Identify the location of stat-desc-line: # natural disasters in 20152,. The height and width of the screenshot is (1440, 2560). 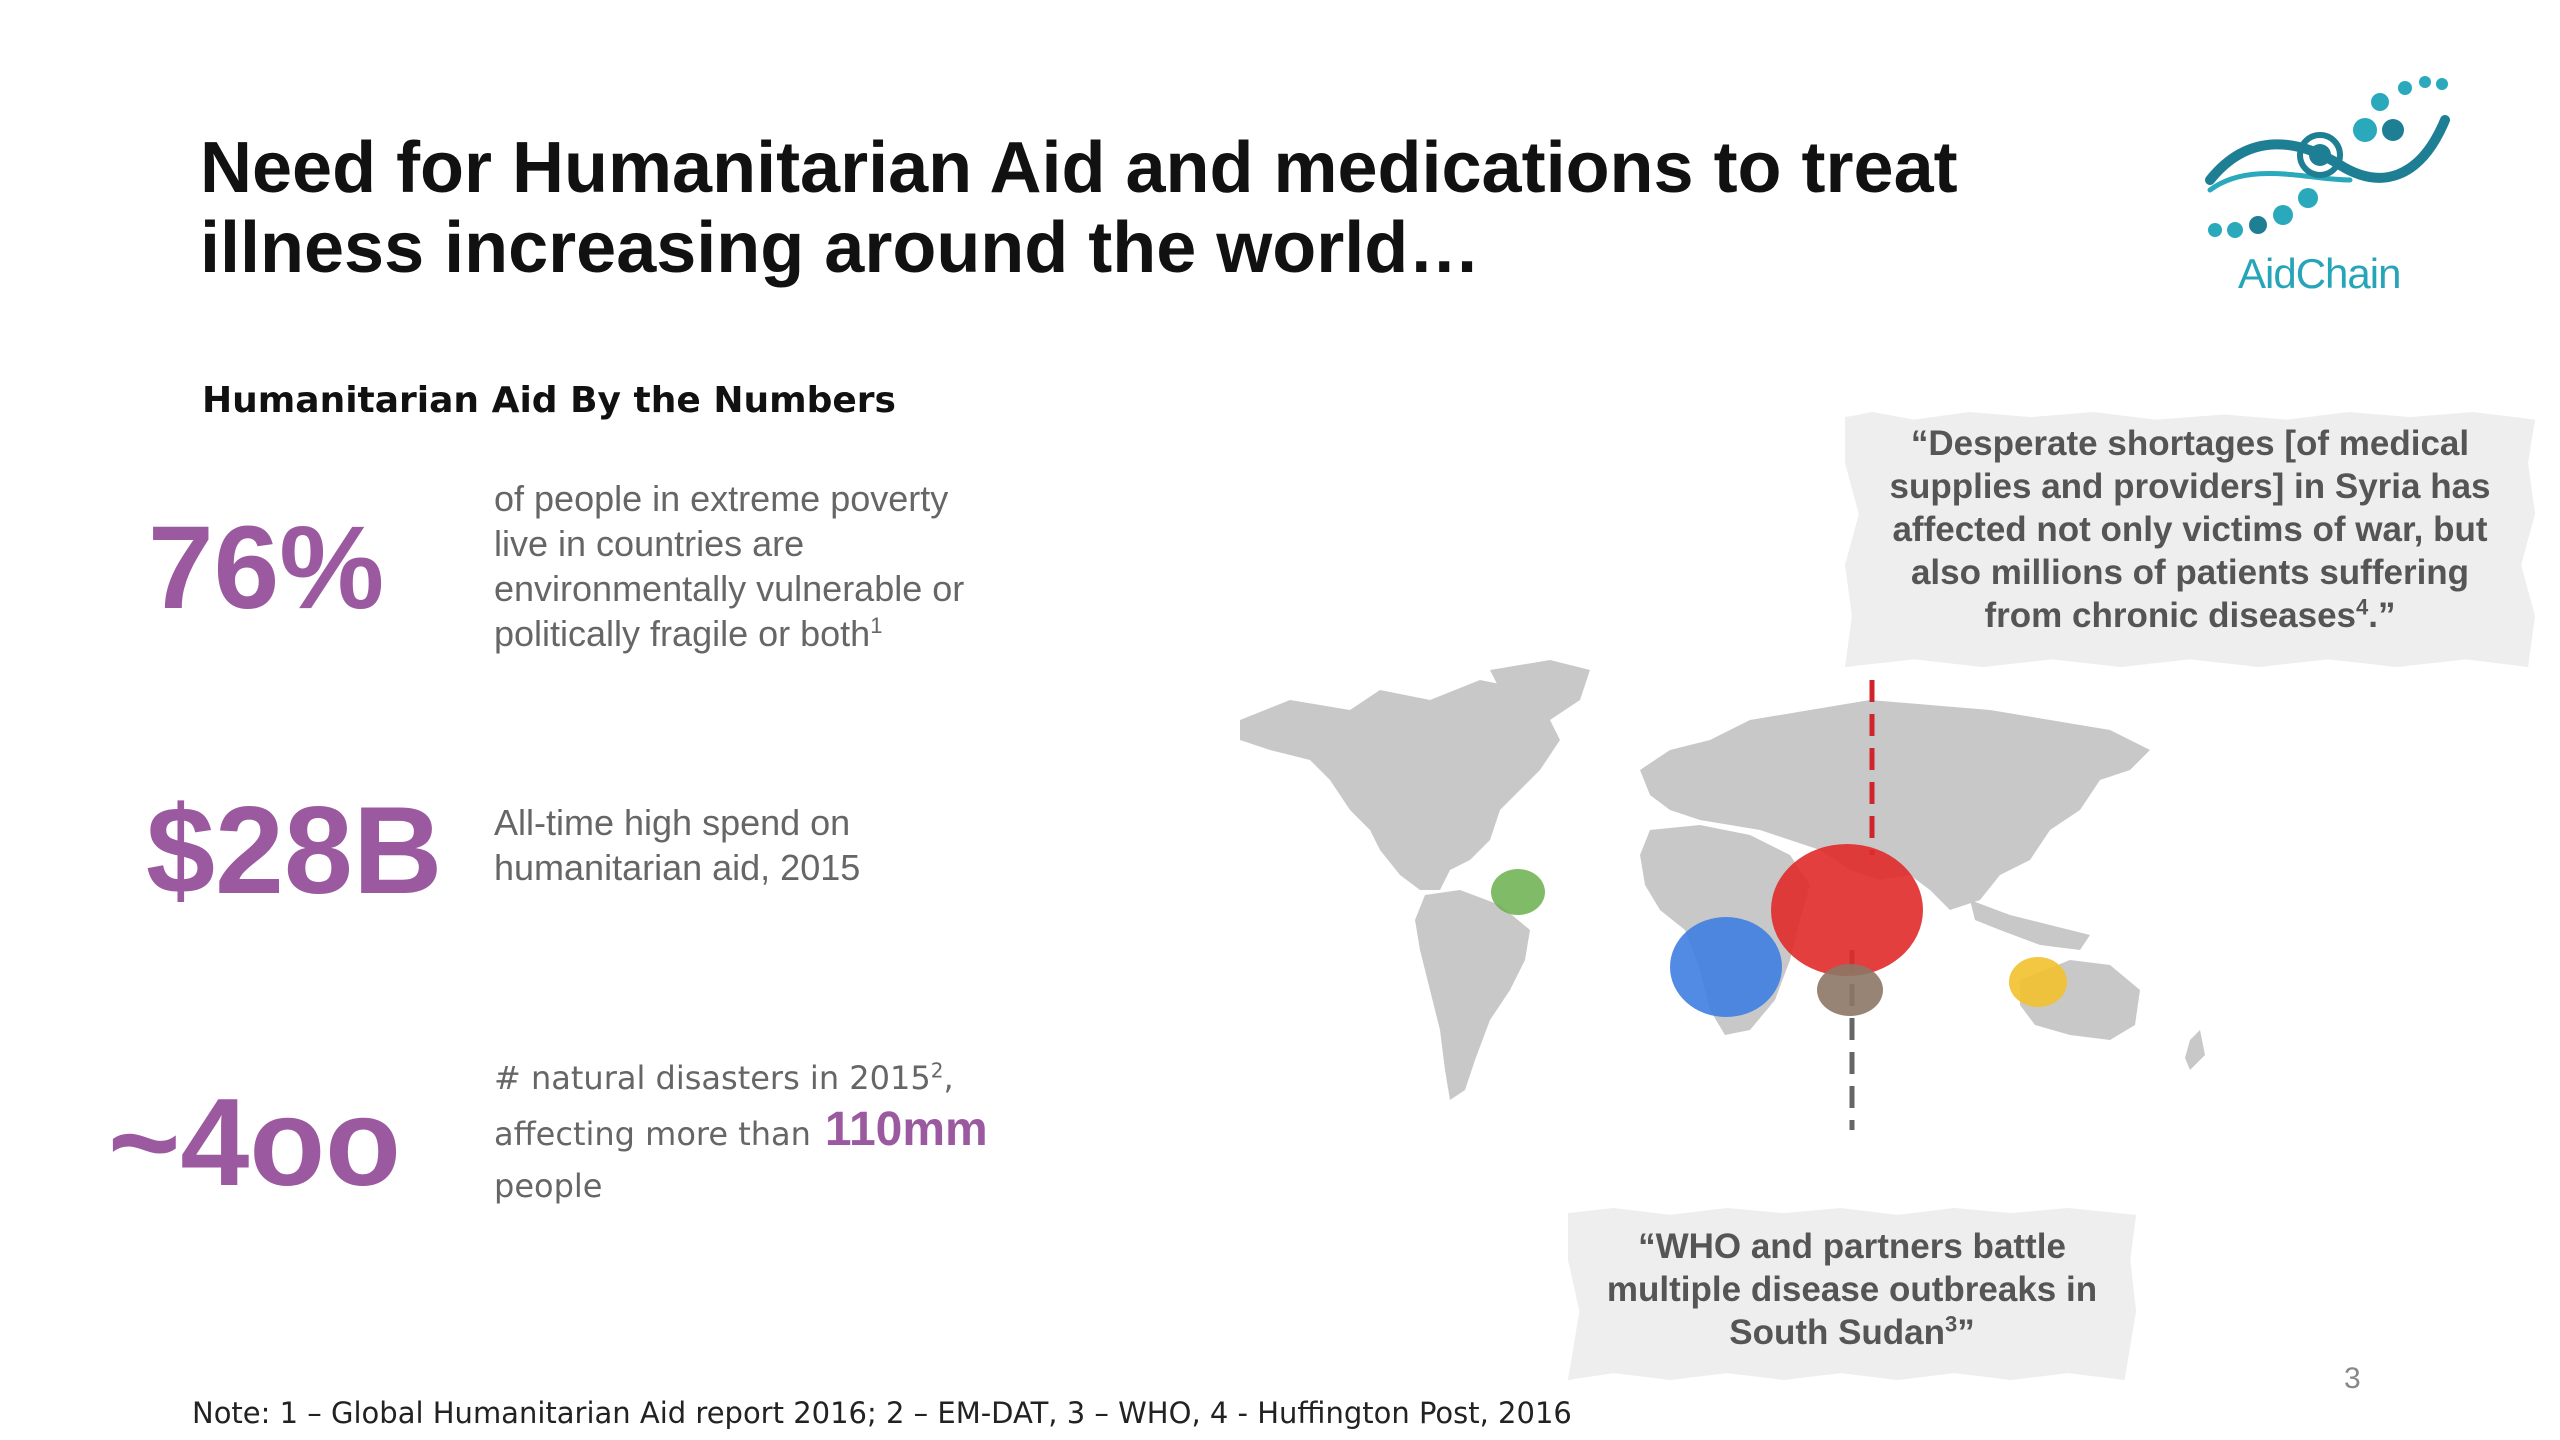
(774, 1078).